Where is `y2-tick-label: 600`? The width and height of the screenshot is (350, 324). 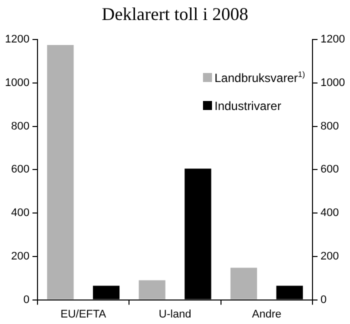 y2-tick-label: 600 is located at coordinates (329, 170).